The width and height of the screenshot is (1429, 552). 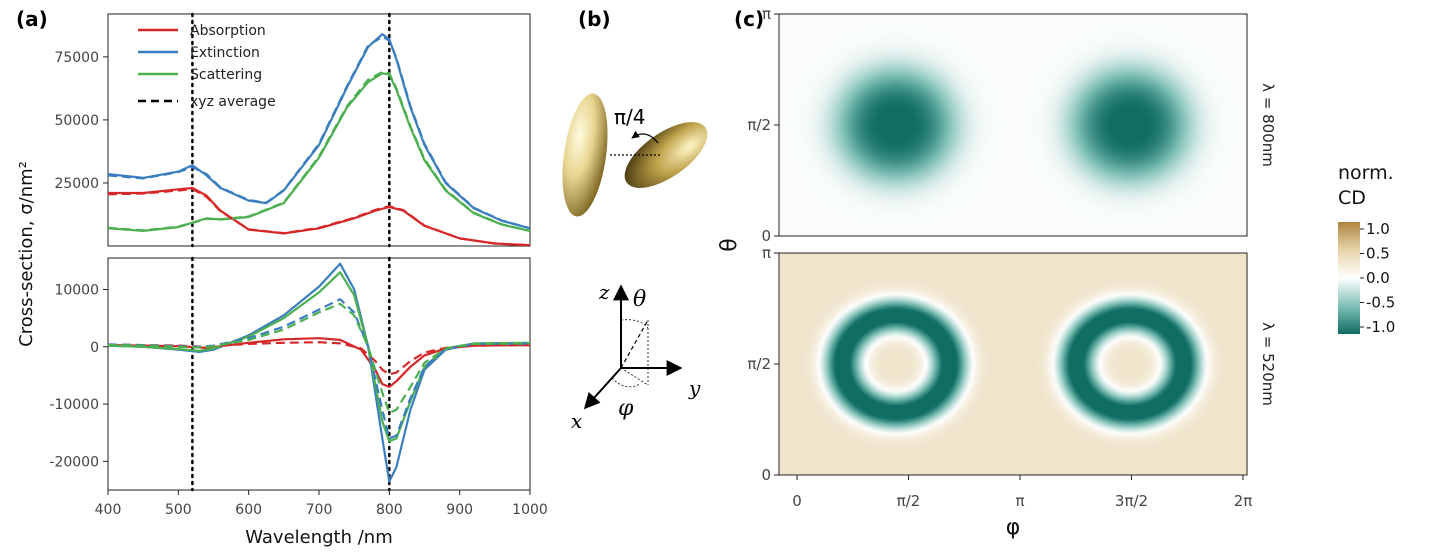 What do you see at coordinates (76, 291) in the screenshot?
I see `y-tick-label: 10000` at bounding box center [76, 291].